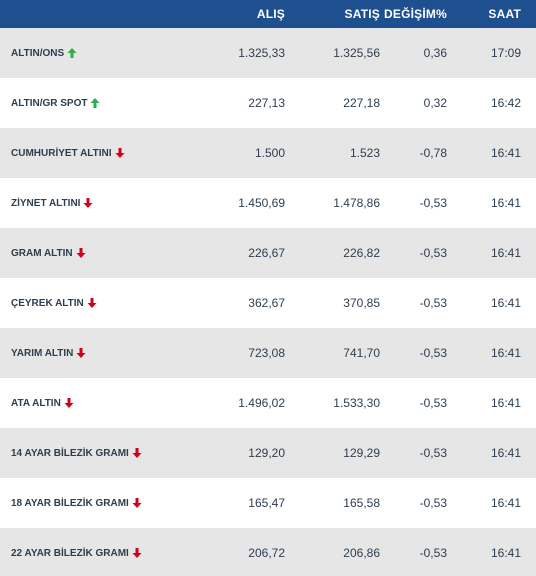  What do you see at coordinates (505, 103) in the screenshot?
I see `row-saat: 16:42` at bounding box center [505, 103].